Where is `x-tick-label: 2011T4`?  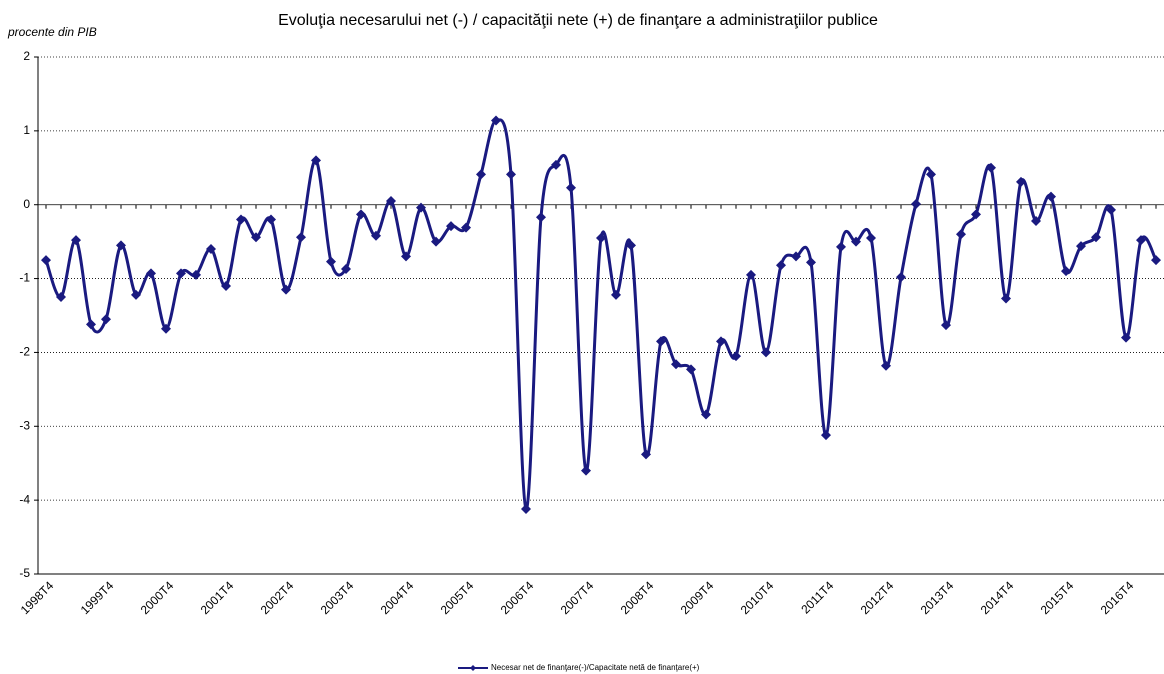 x-tick-label: 2011T4 is located at coordinates (817, 597).